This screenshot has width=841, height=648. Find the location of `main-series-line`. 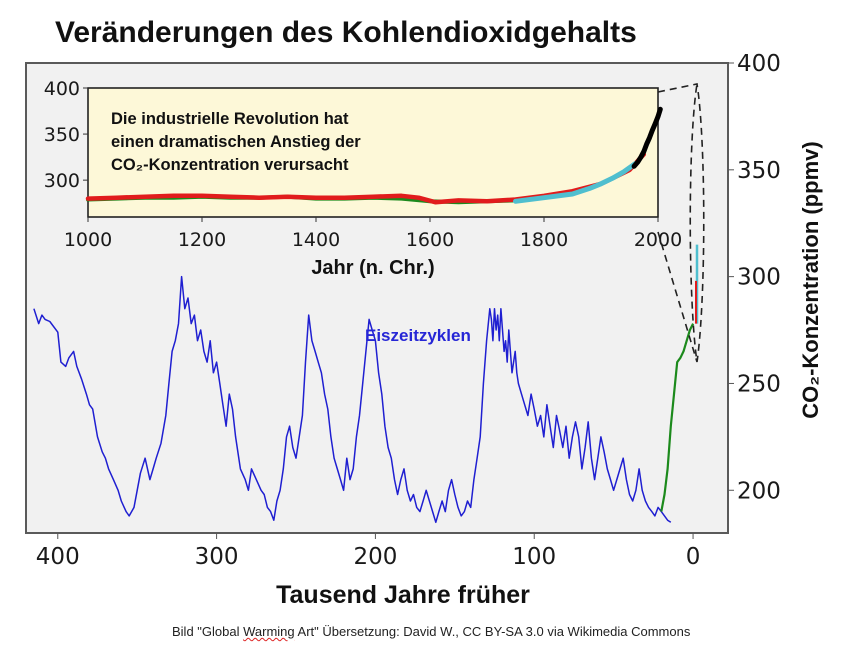

main-series-line is located at coordinates (677, 417).